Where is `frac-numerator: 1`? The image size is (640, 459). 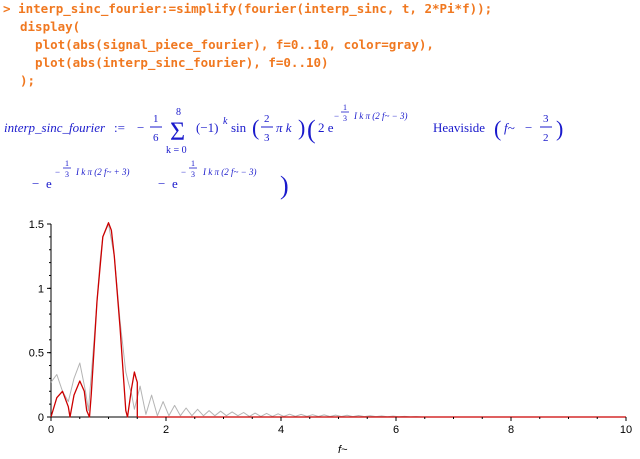
frac-numerator: 1 is located at coordinates (156, 119).